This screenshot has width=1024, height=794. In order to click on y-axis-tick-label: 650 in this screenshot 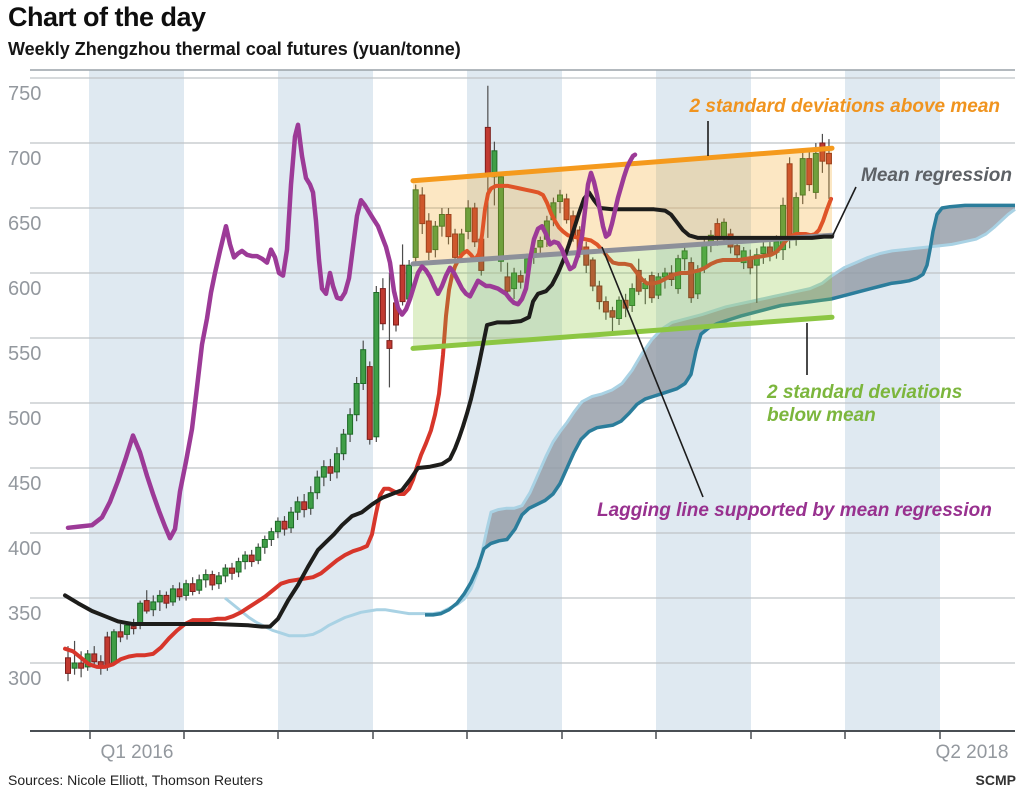, I will do `click(24, 224)`.